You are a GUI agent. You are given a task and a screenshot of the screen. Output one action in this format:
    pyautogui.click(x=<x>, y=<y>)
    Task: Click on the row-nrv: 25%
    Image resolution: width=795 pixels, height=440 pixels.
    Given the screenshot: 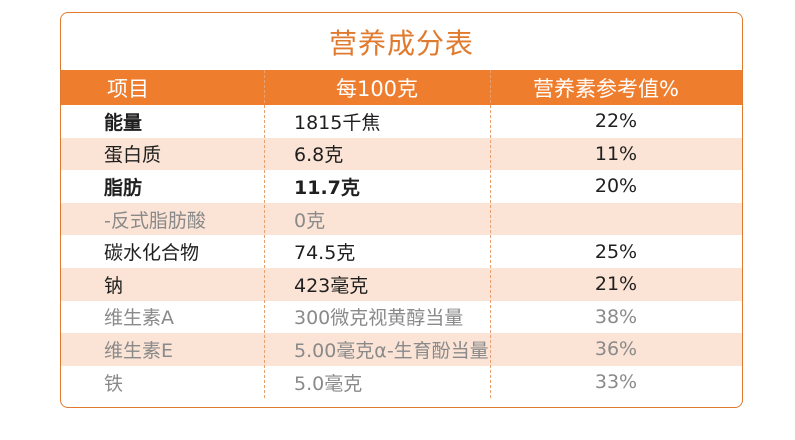 What is the action you would take?
    pyautogui.click(x=616, y=251)
    